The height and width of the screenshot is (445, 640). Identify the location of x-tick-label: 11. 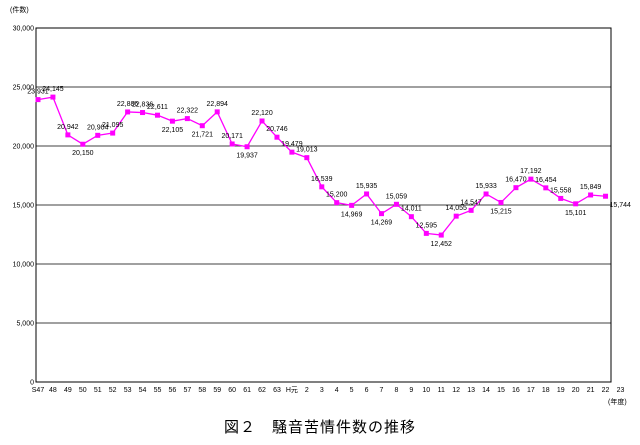
(441, 390).